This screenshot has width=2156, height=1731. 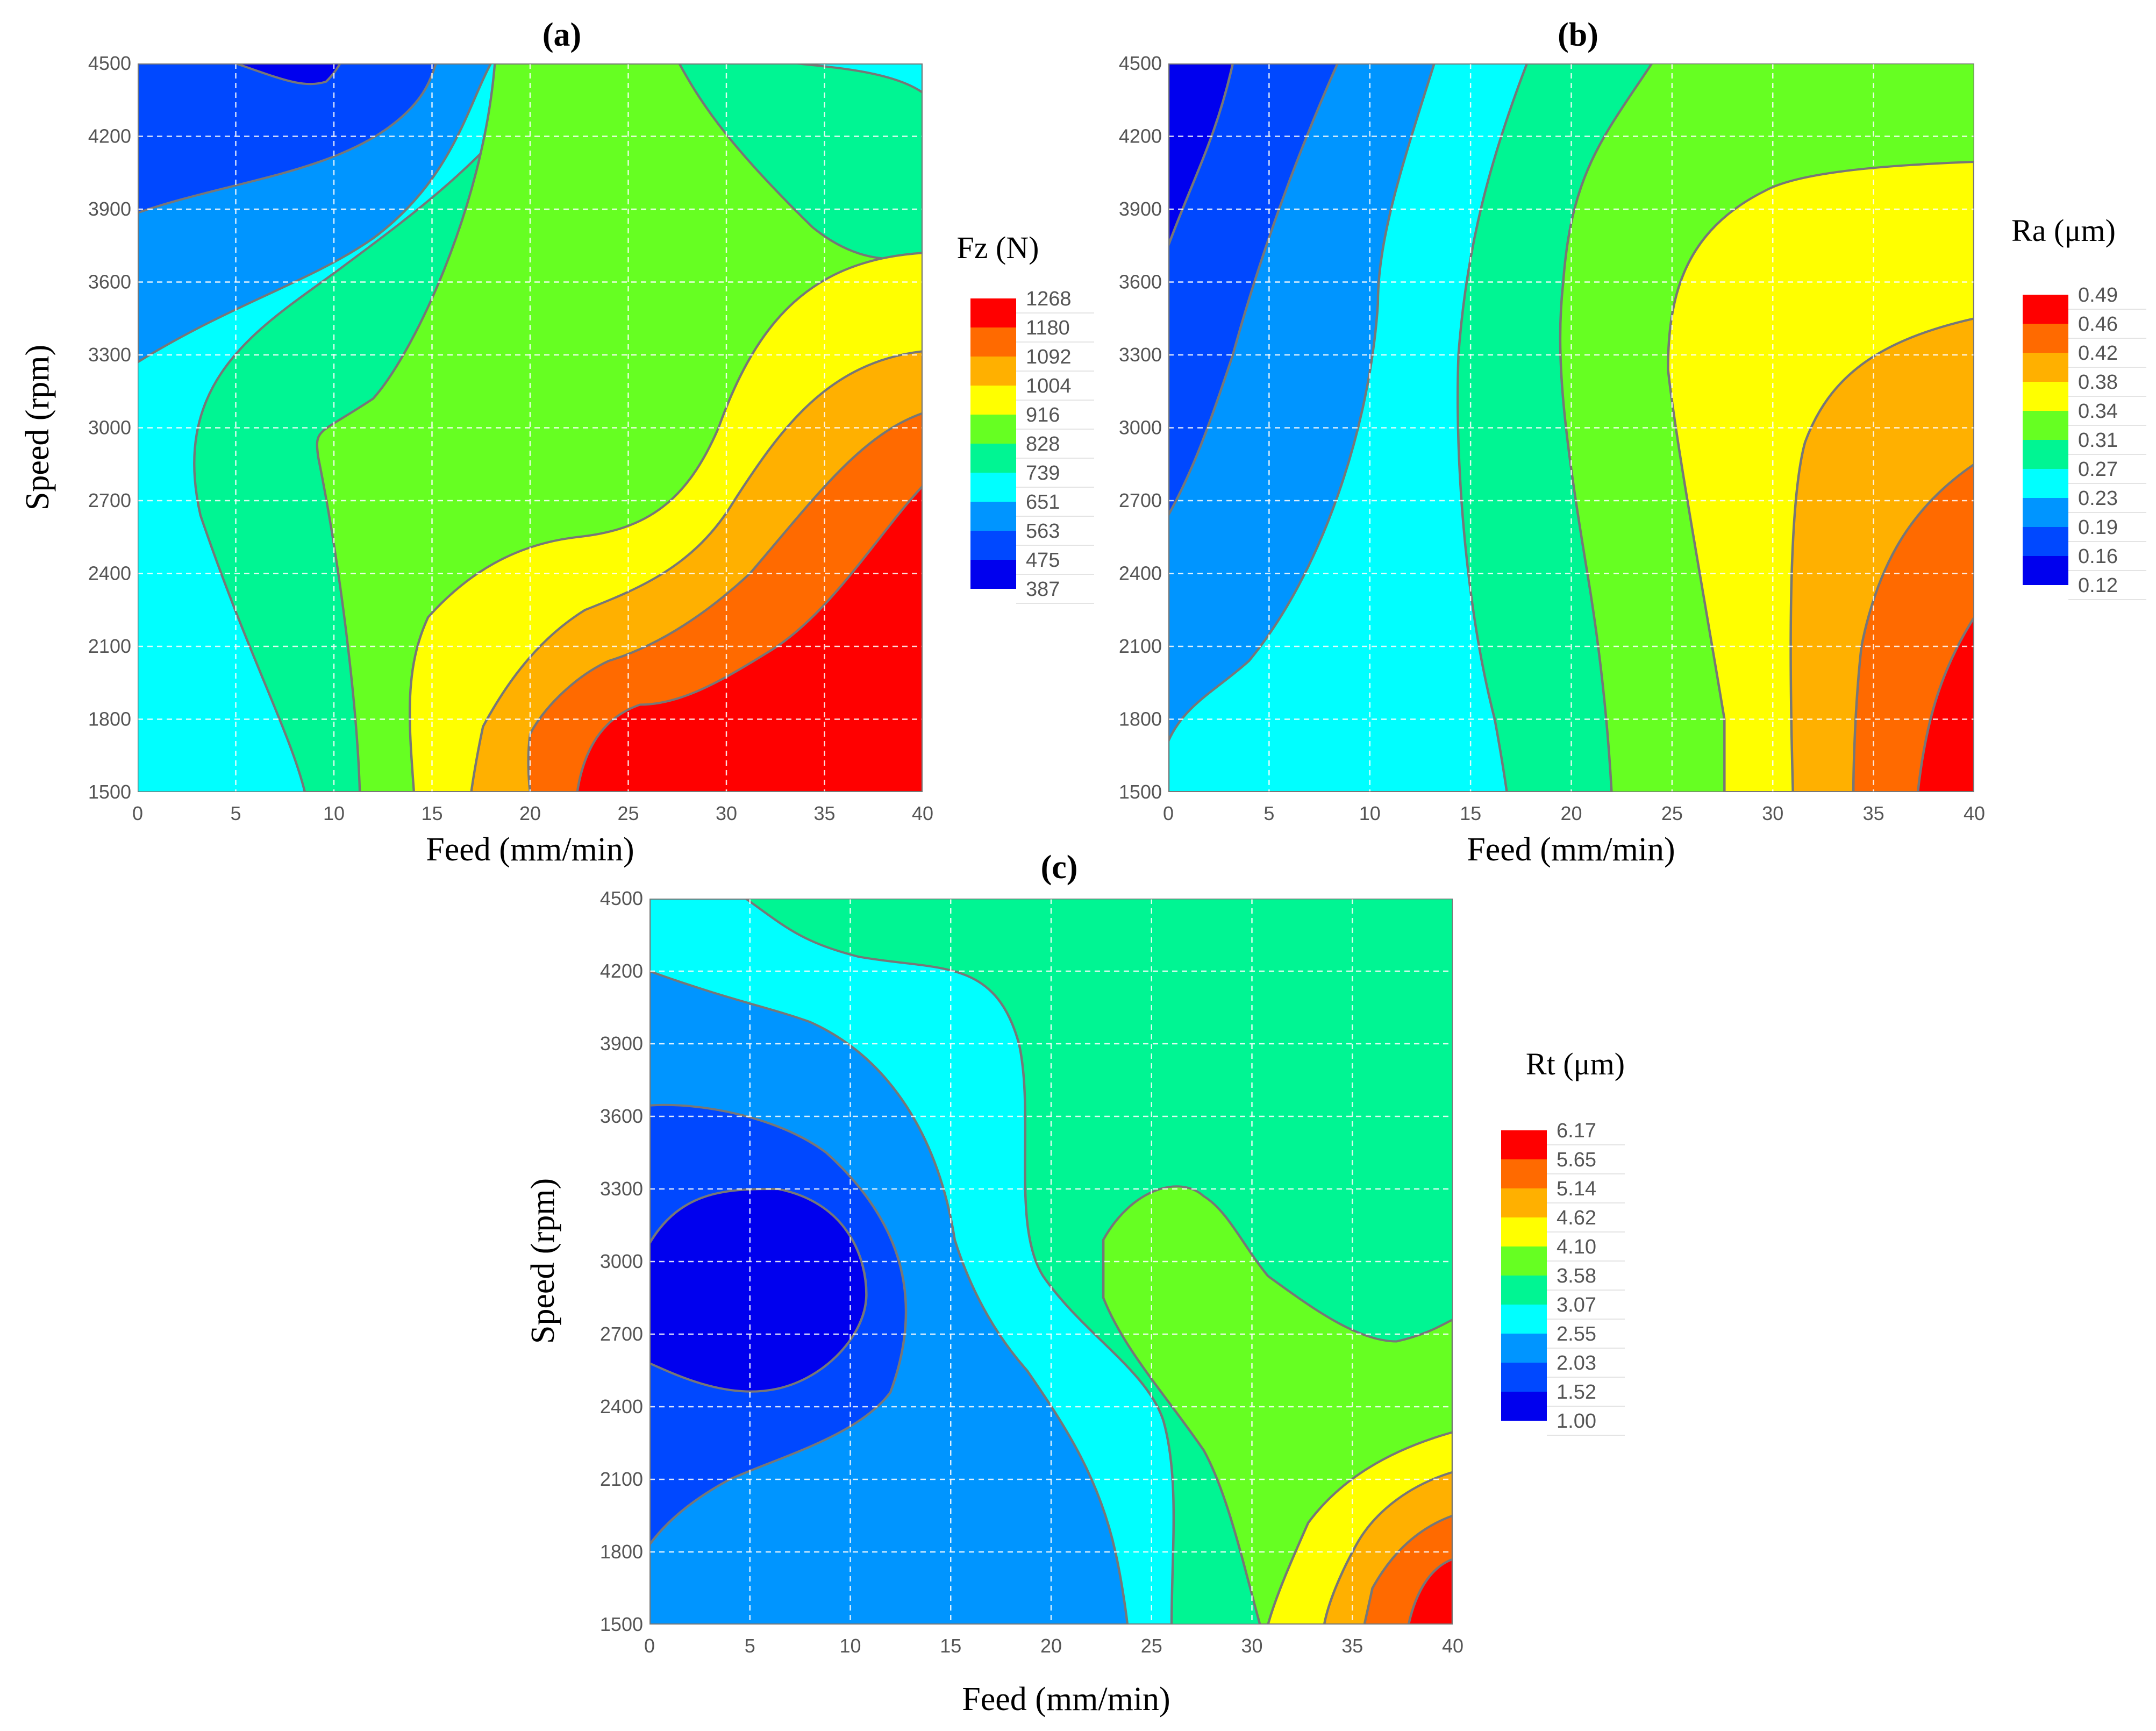 I want to click on panel-c-colorbar-label: 6.17, so click(x=1576, y=1131).